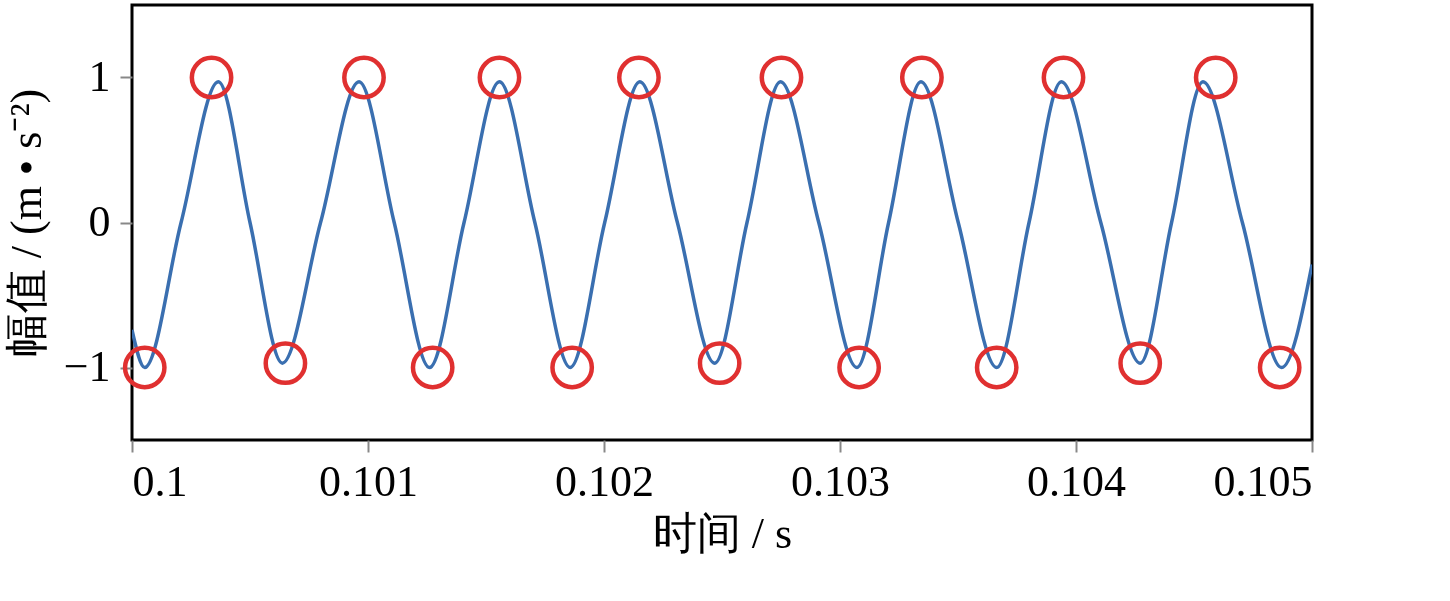 Image resolution: width=1450 pixels, height=601 pixels. I want to click on y-axis-title: 幅值 / (m • s⁻²), so click(26, 223).